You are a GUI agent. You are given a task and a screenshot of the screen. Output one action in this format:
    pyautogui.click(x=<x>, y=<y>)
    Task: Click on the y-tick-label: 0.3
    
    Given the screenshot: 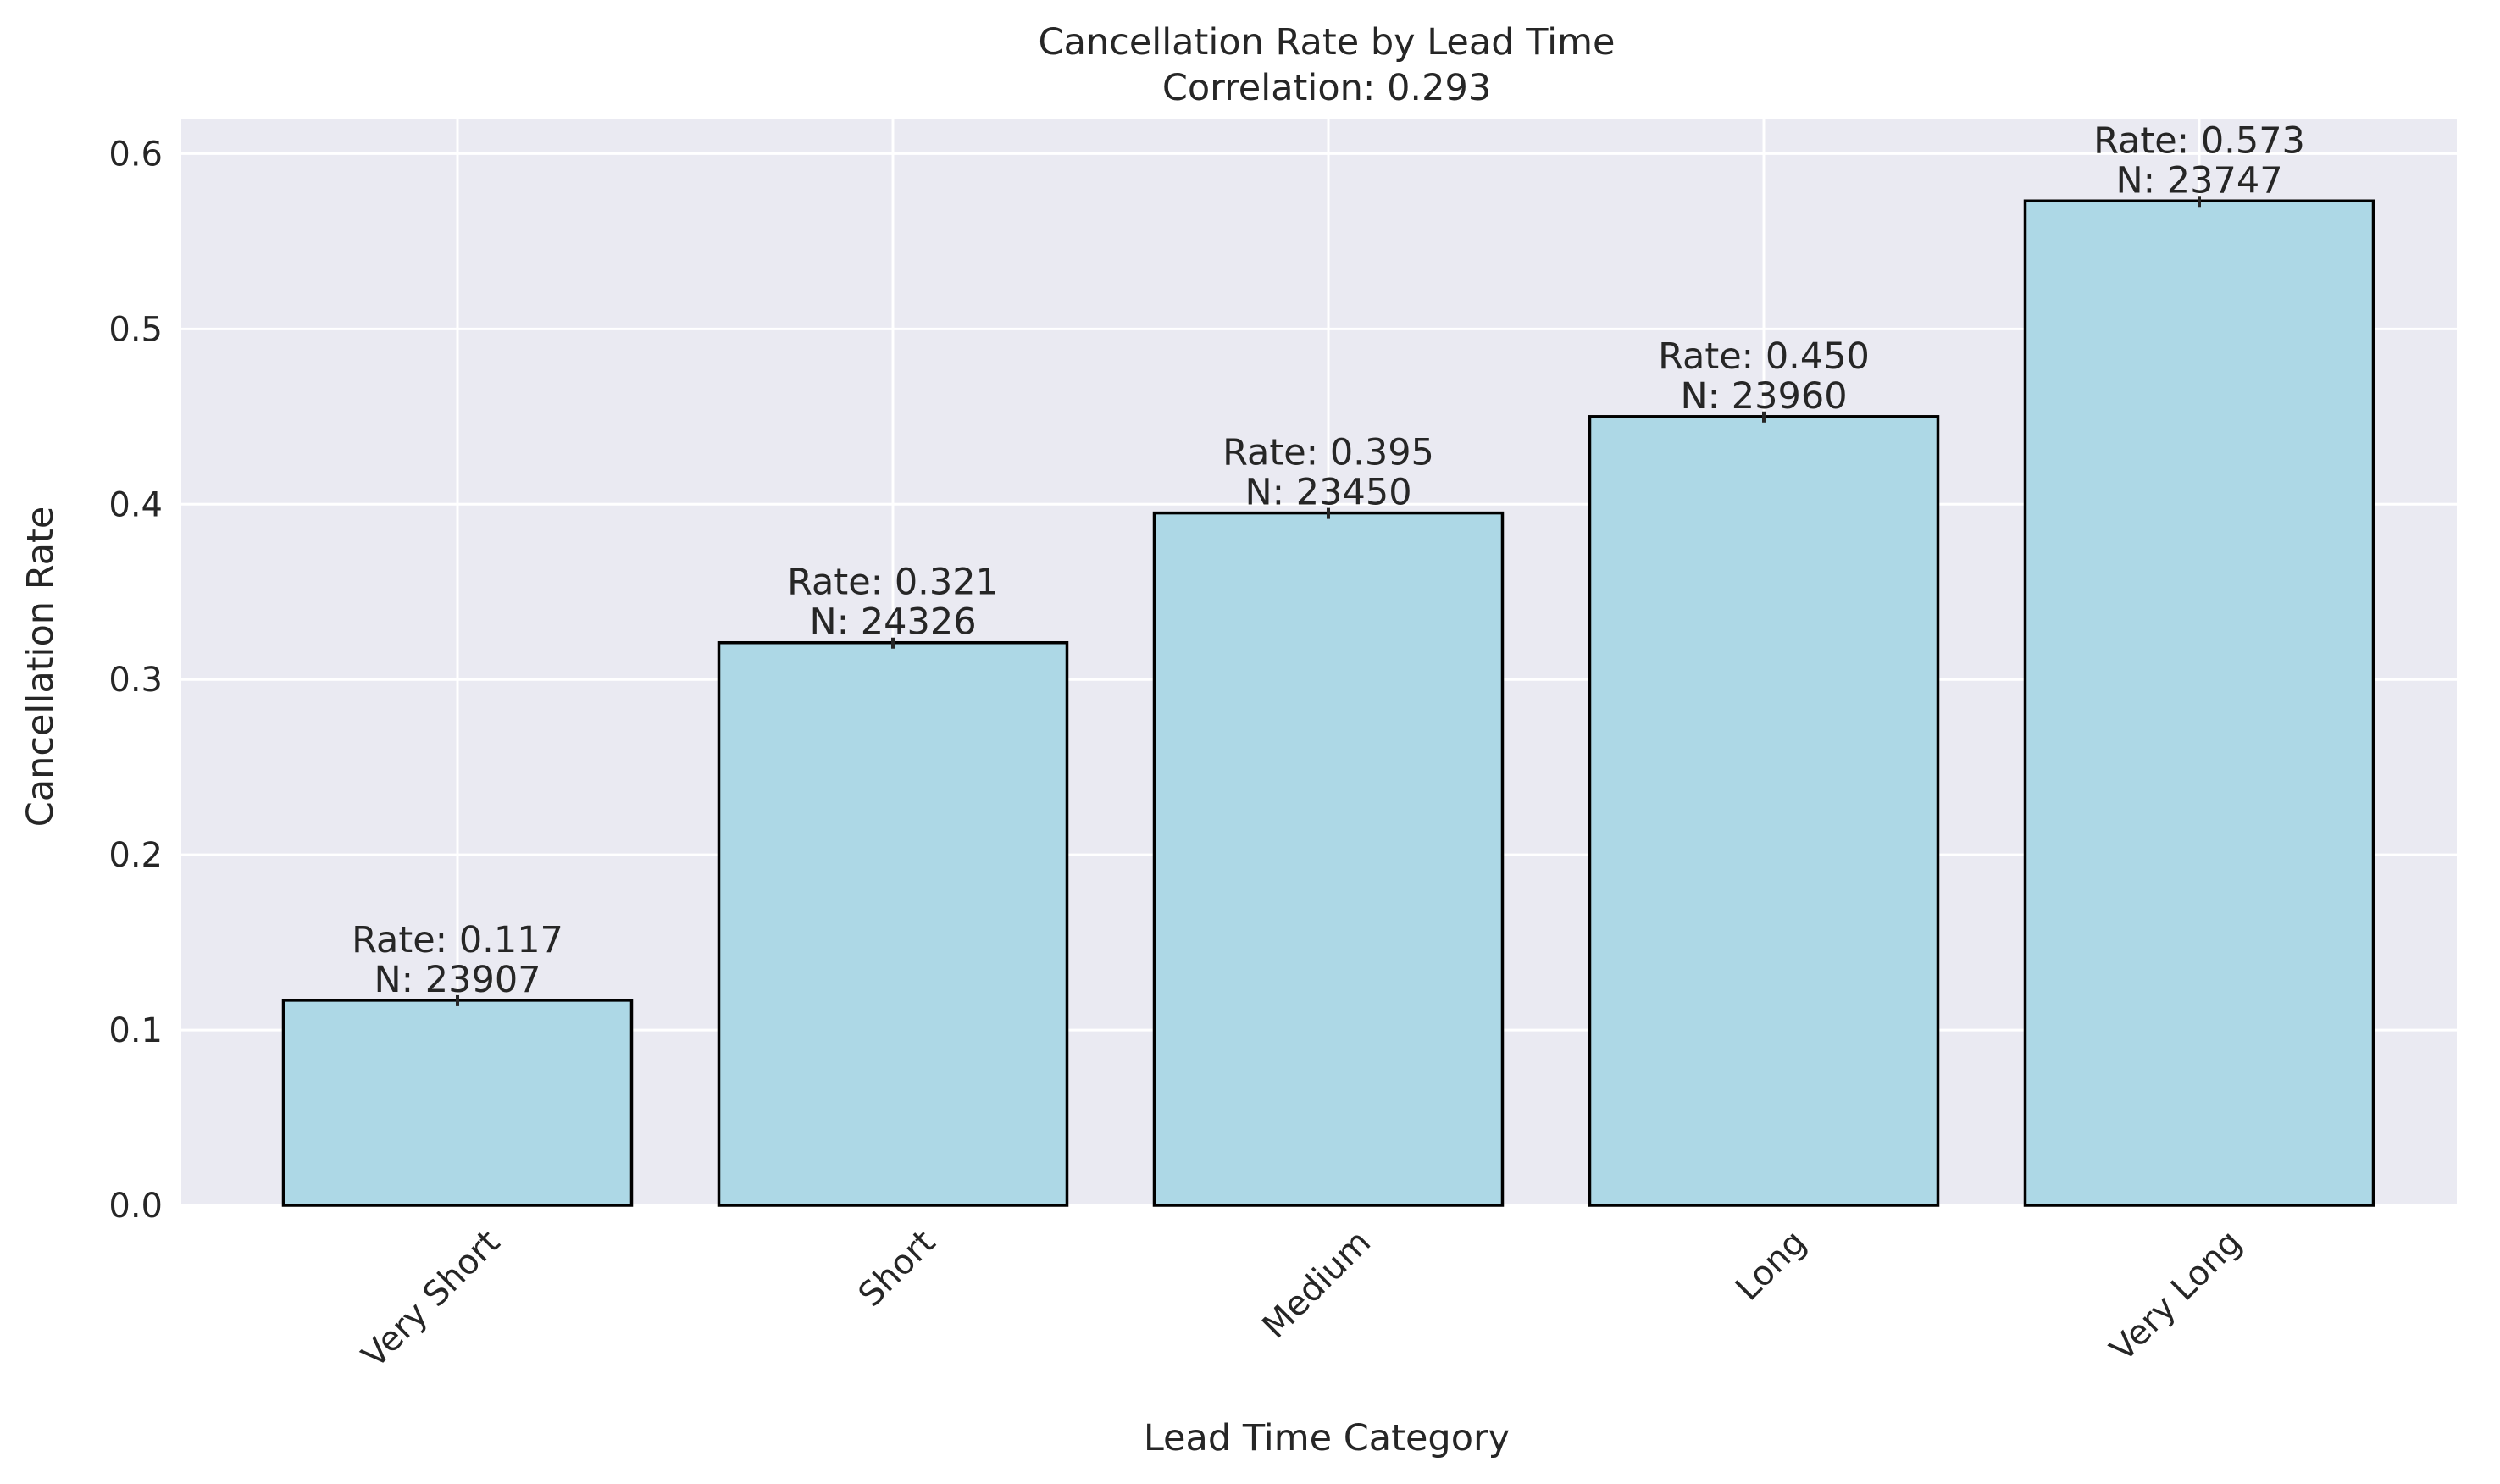 What is the action you would take?
    pyautogui.click(x=135, y=680)
    